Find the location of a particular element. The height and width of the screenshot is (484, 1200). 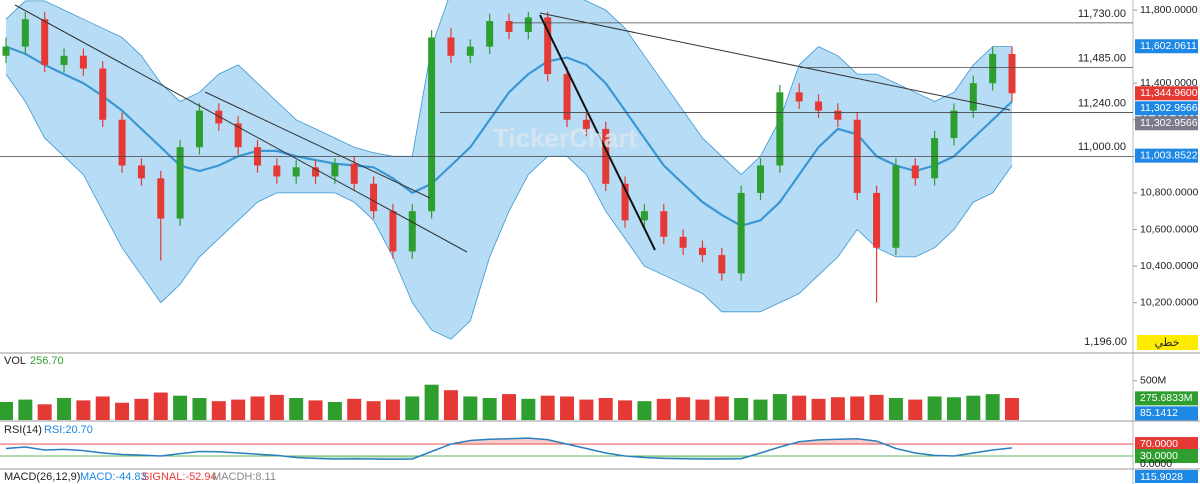

mode-button is located at coordinates (1167, 342).